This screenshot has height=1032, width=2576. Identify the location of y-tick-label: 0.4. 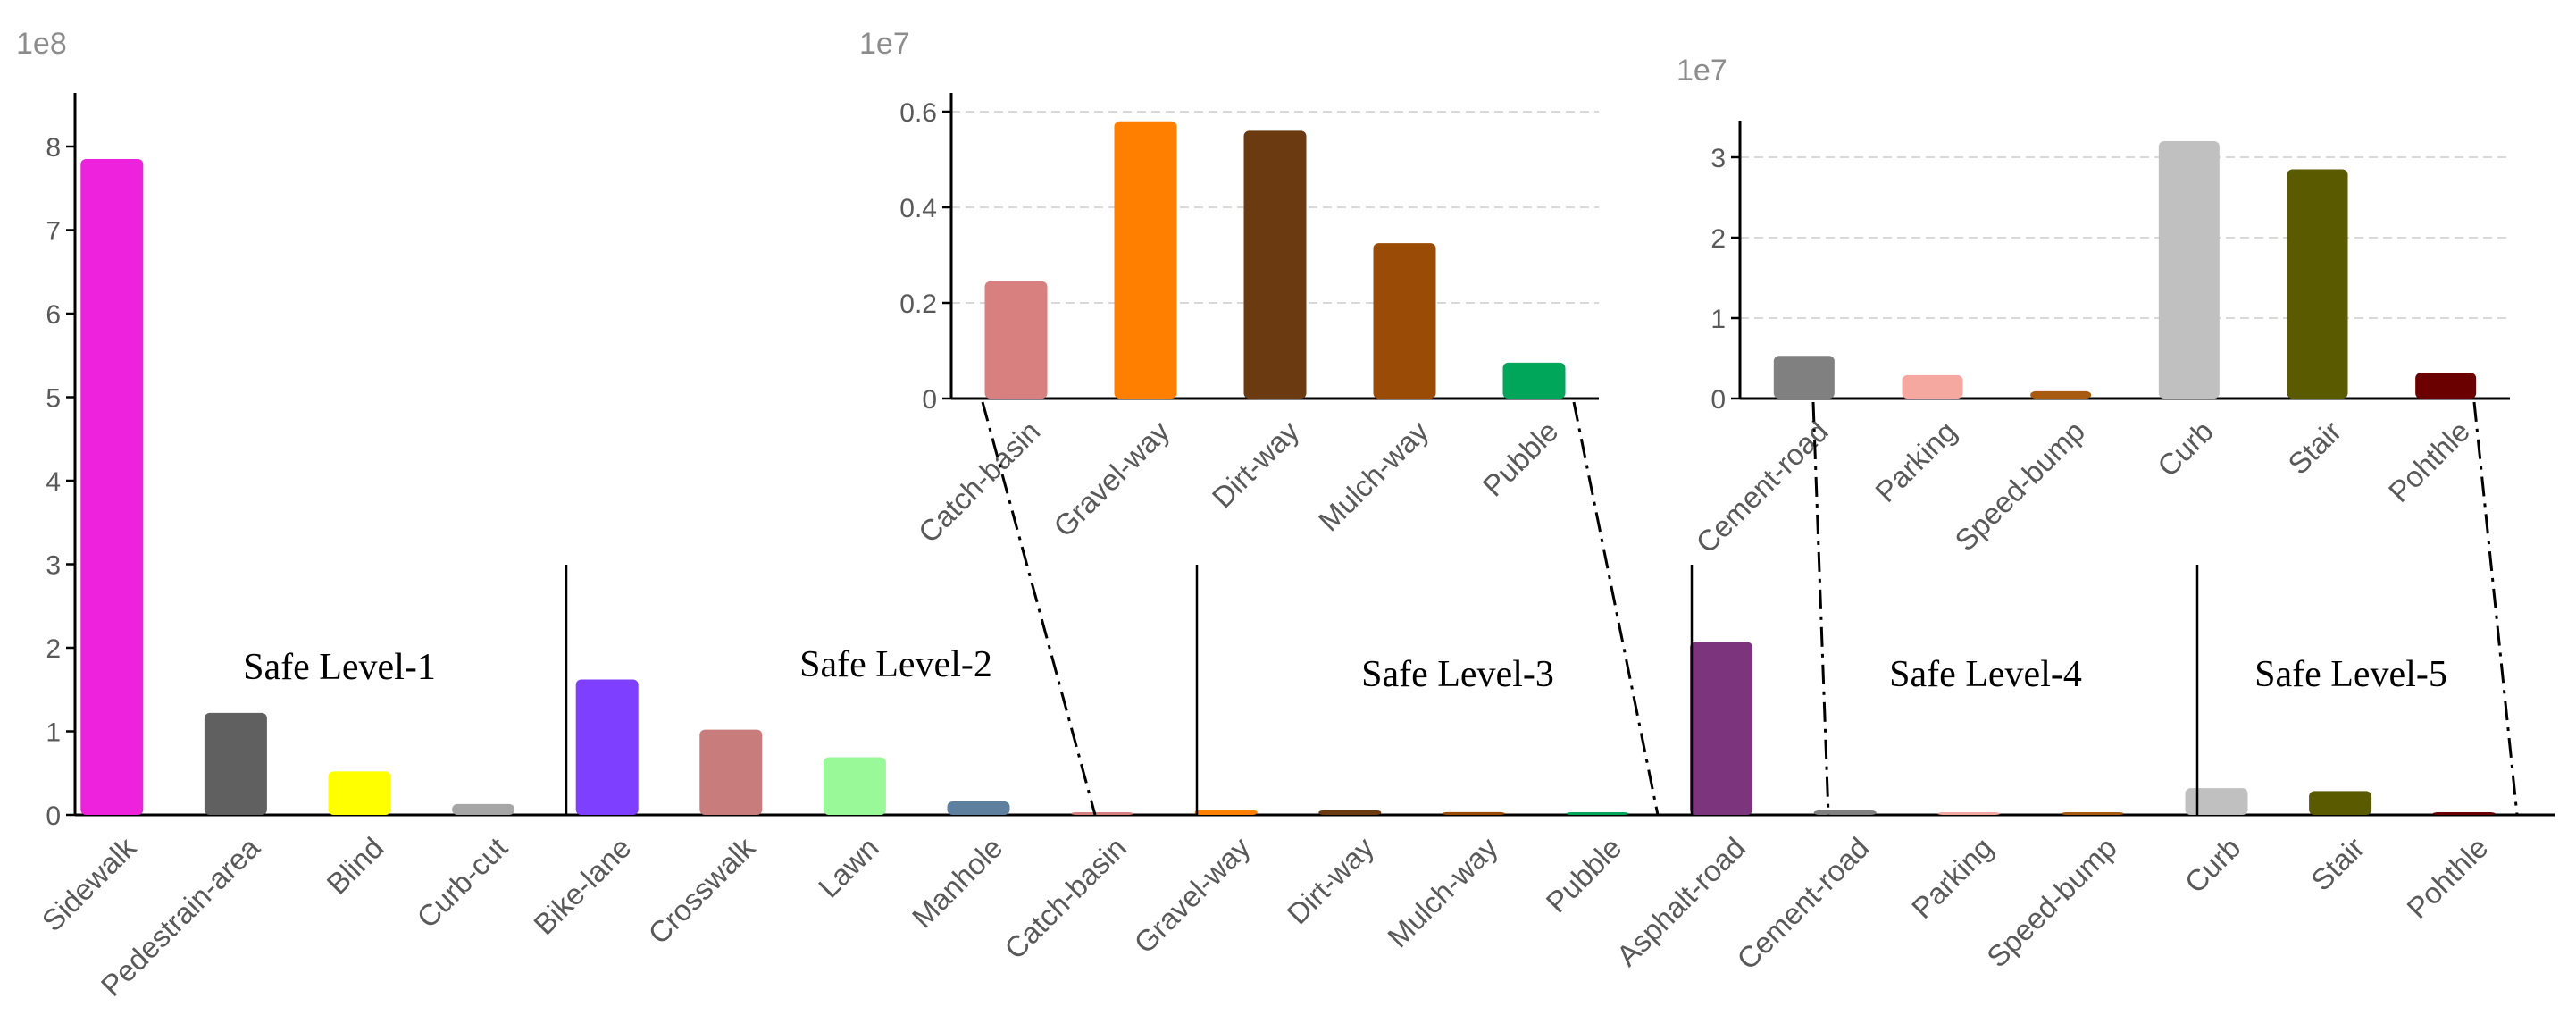
(918, 208).